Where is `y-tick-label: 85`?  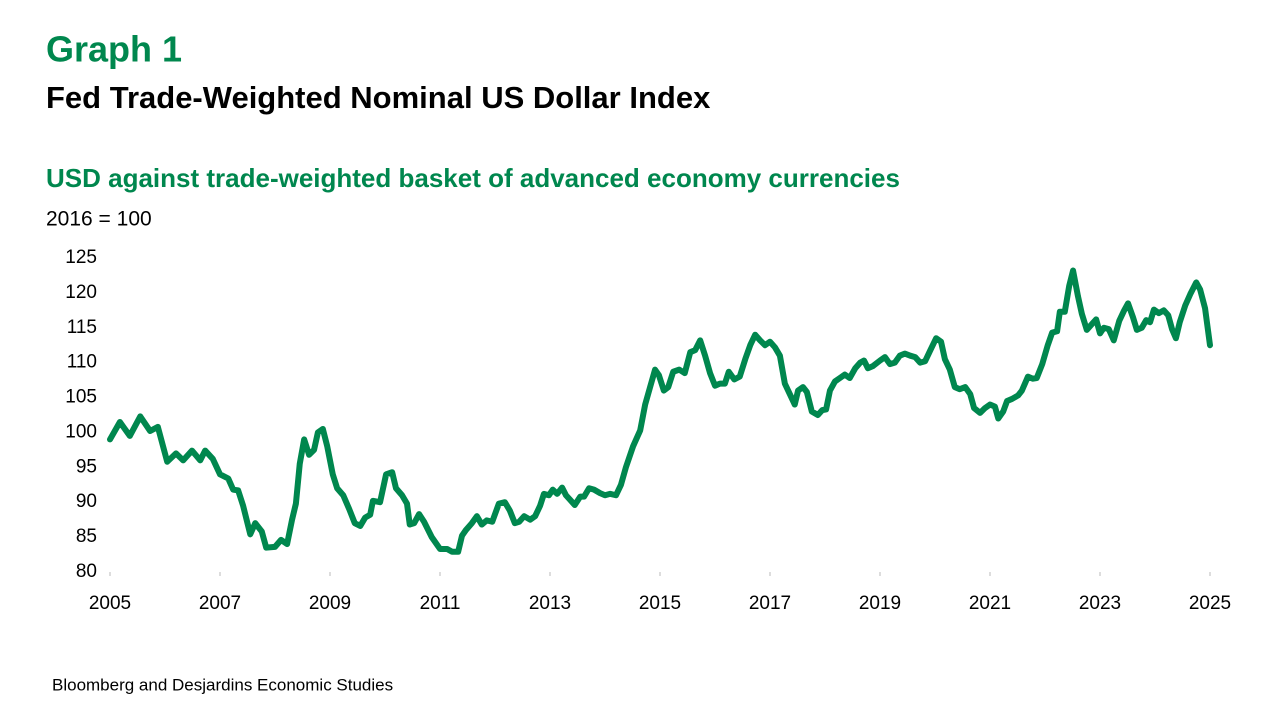 y-tick-label: 85 is located at coordinates (86, 536).